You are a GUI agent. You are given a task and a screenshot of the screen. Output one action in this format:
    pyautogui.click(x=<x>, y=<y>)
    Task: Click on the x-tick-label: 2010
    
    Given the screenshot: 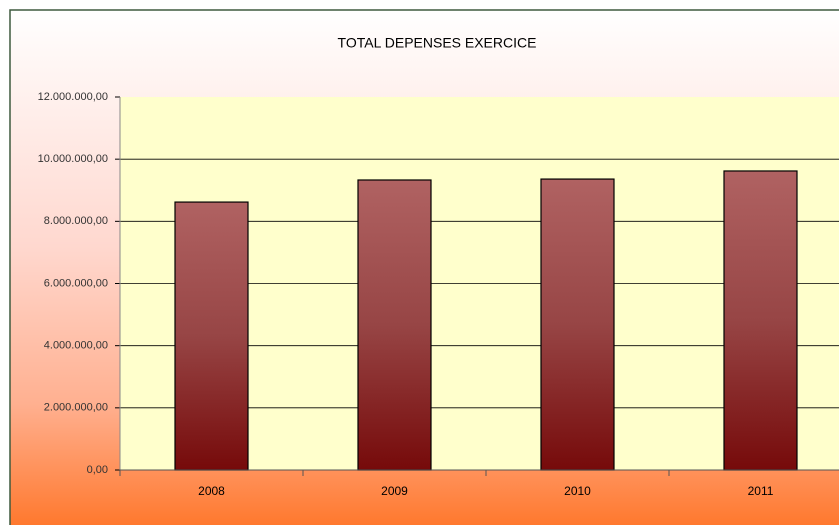 What is the action you would take?
    pyautogui.click(x=577, y=491)
    